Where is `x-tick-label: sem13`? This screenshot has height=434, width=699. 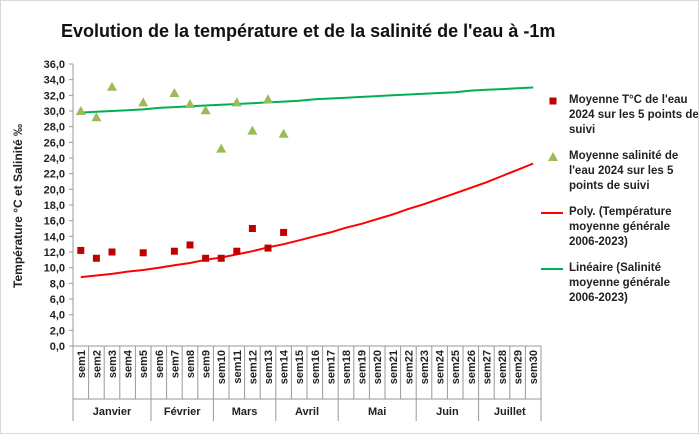 x-tick-label: sem13 is located at coordinates (269, 367).